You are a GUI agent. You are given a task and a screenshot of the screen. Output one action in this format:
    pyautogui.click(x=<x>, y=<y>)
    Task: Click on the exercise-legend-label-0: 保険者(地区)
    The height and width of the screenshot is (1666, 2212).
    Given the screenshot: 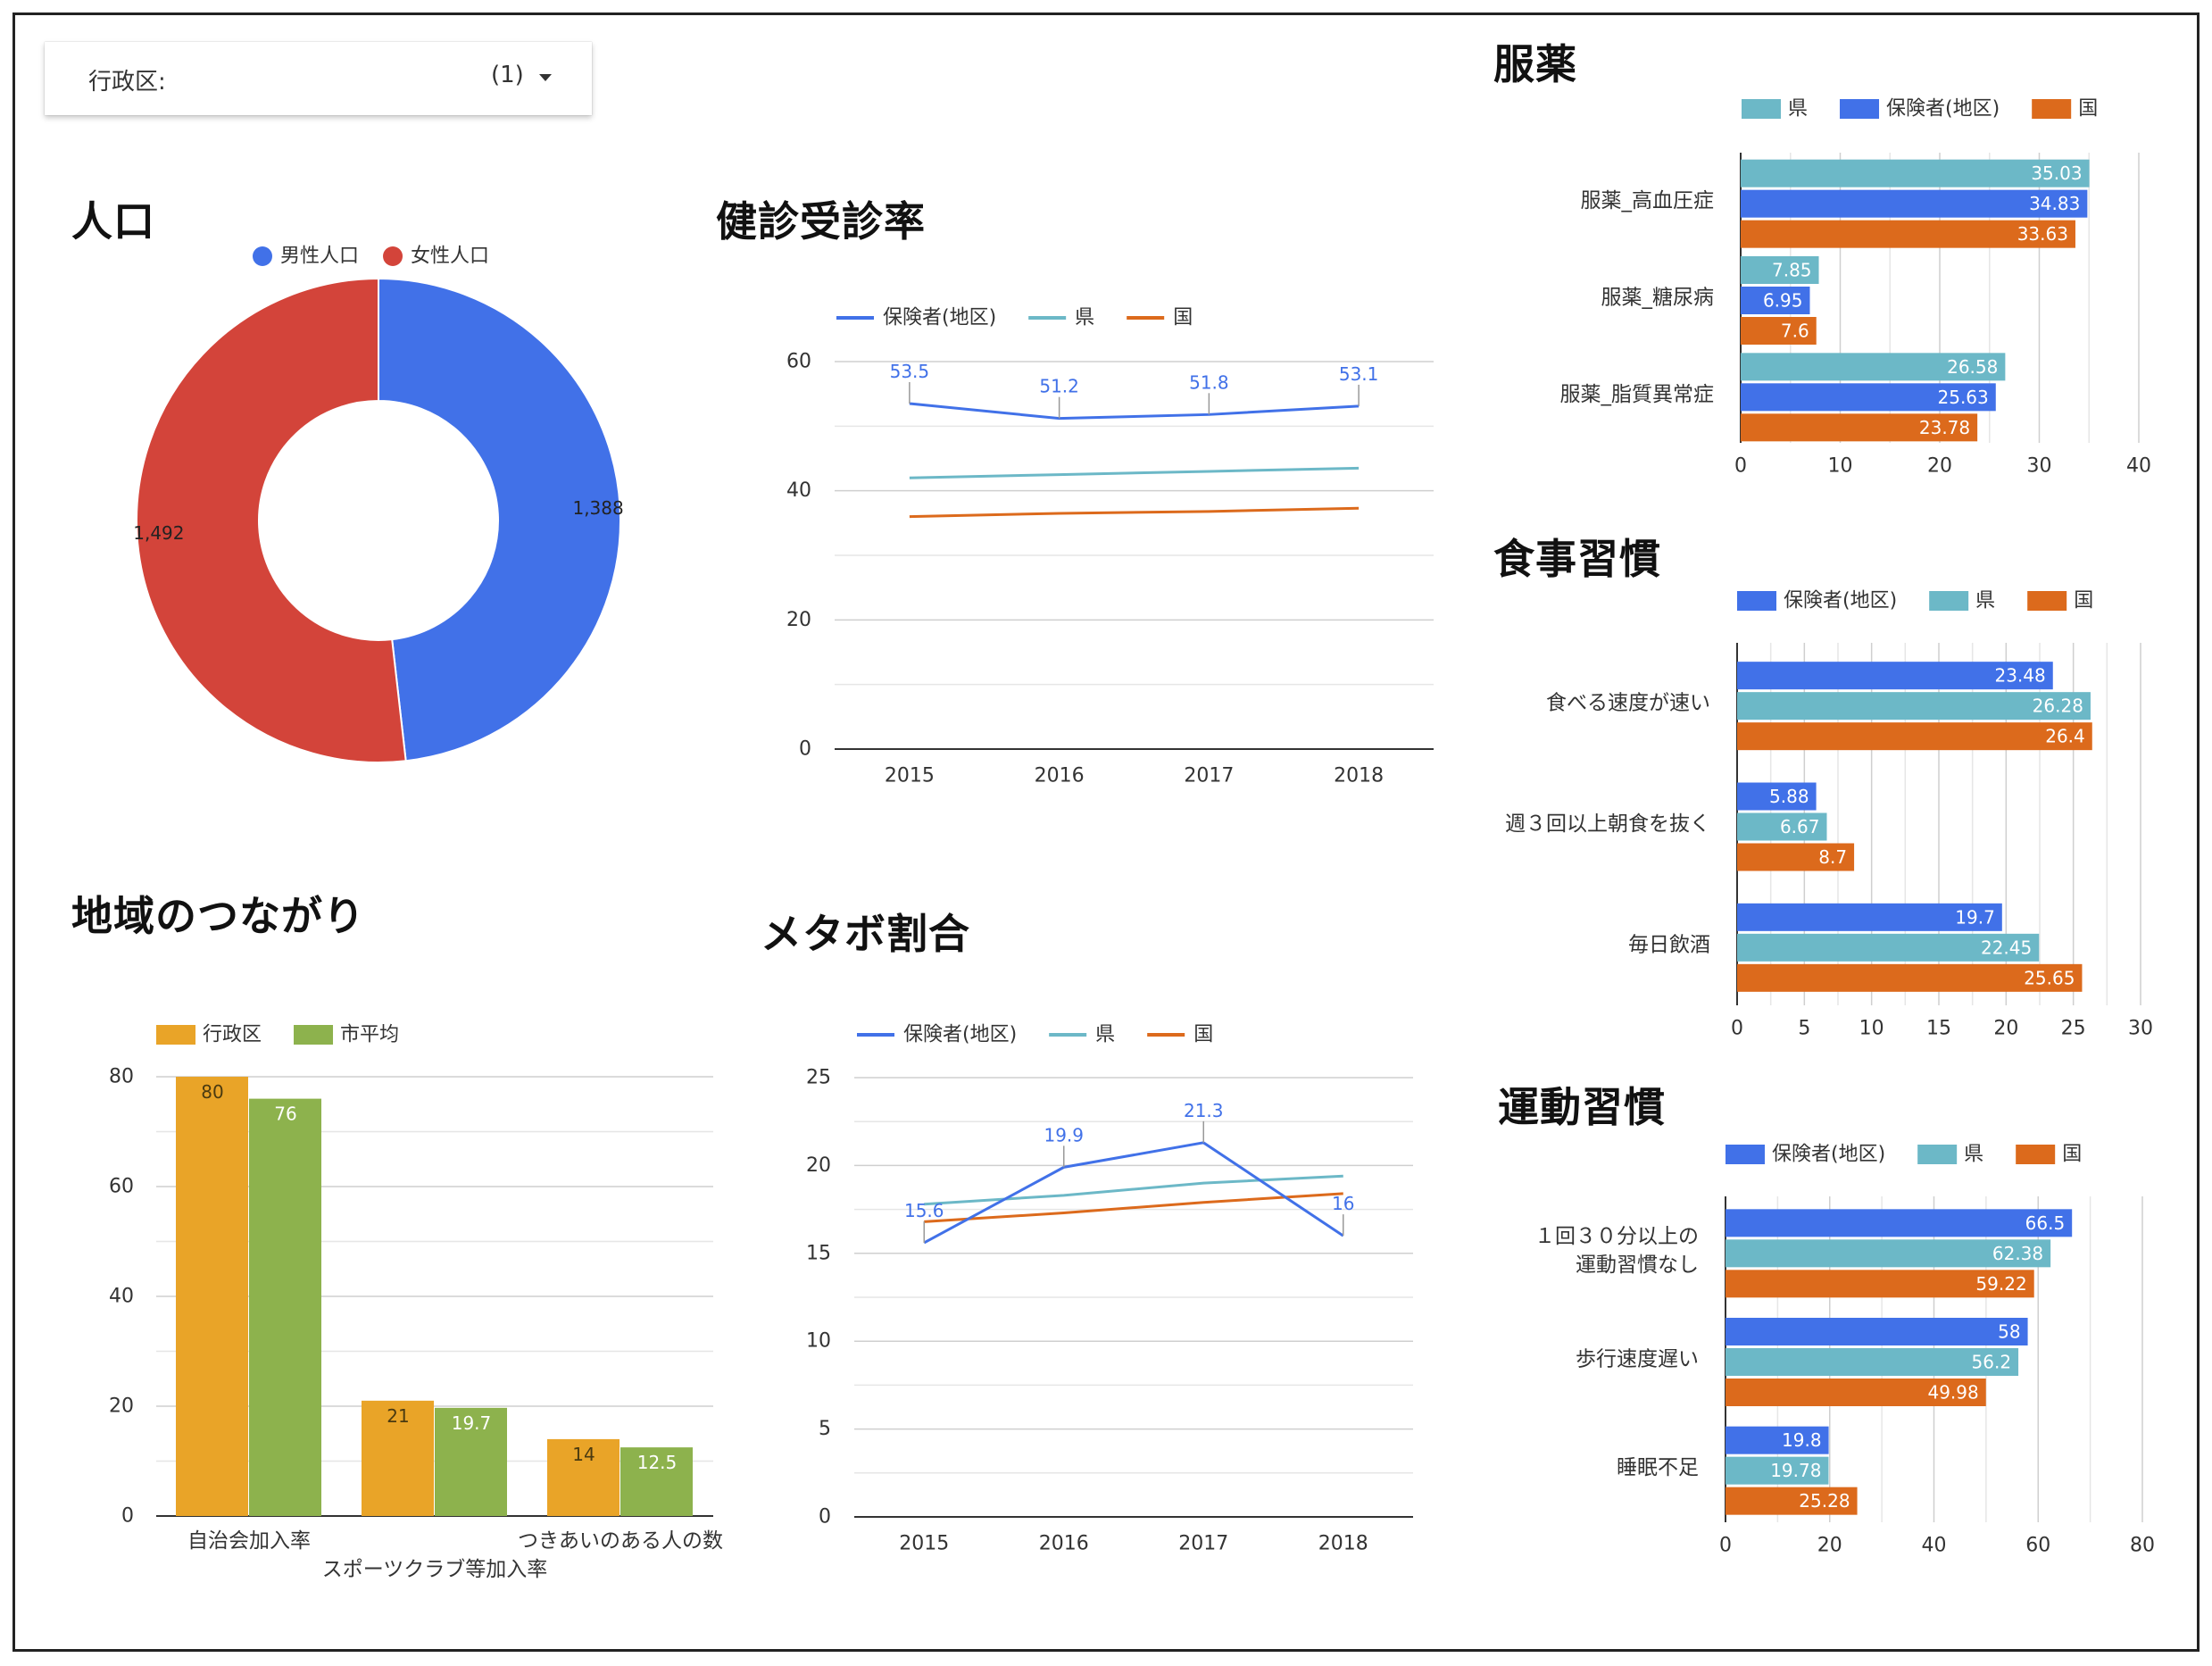 What is the action you would take?
    pyautogui.click(x=1828, y=1155)
    